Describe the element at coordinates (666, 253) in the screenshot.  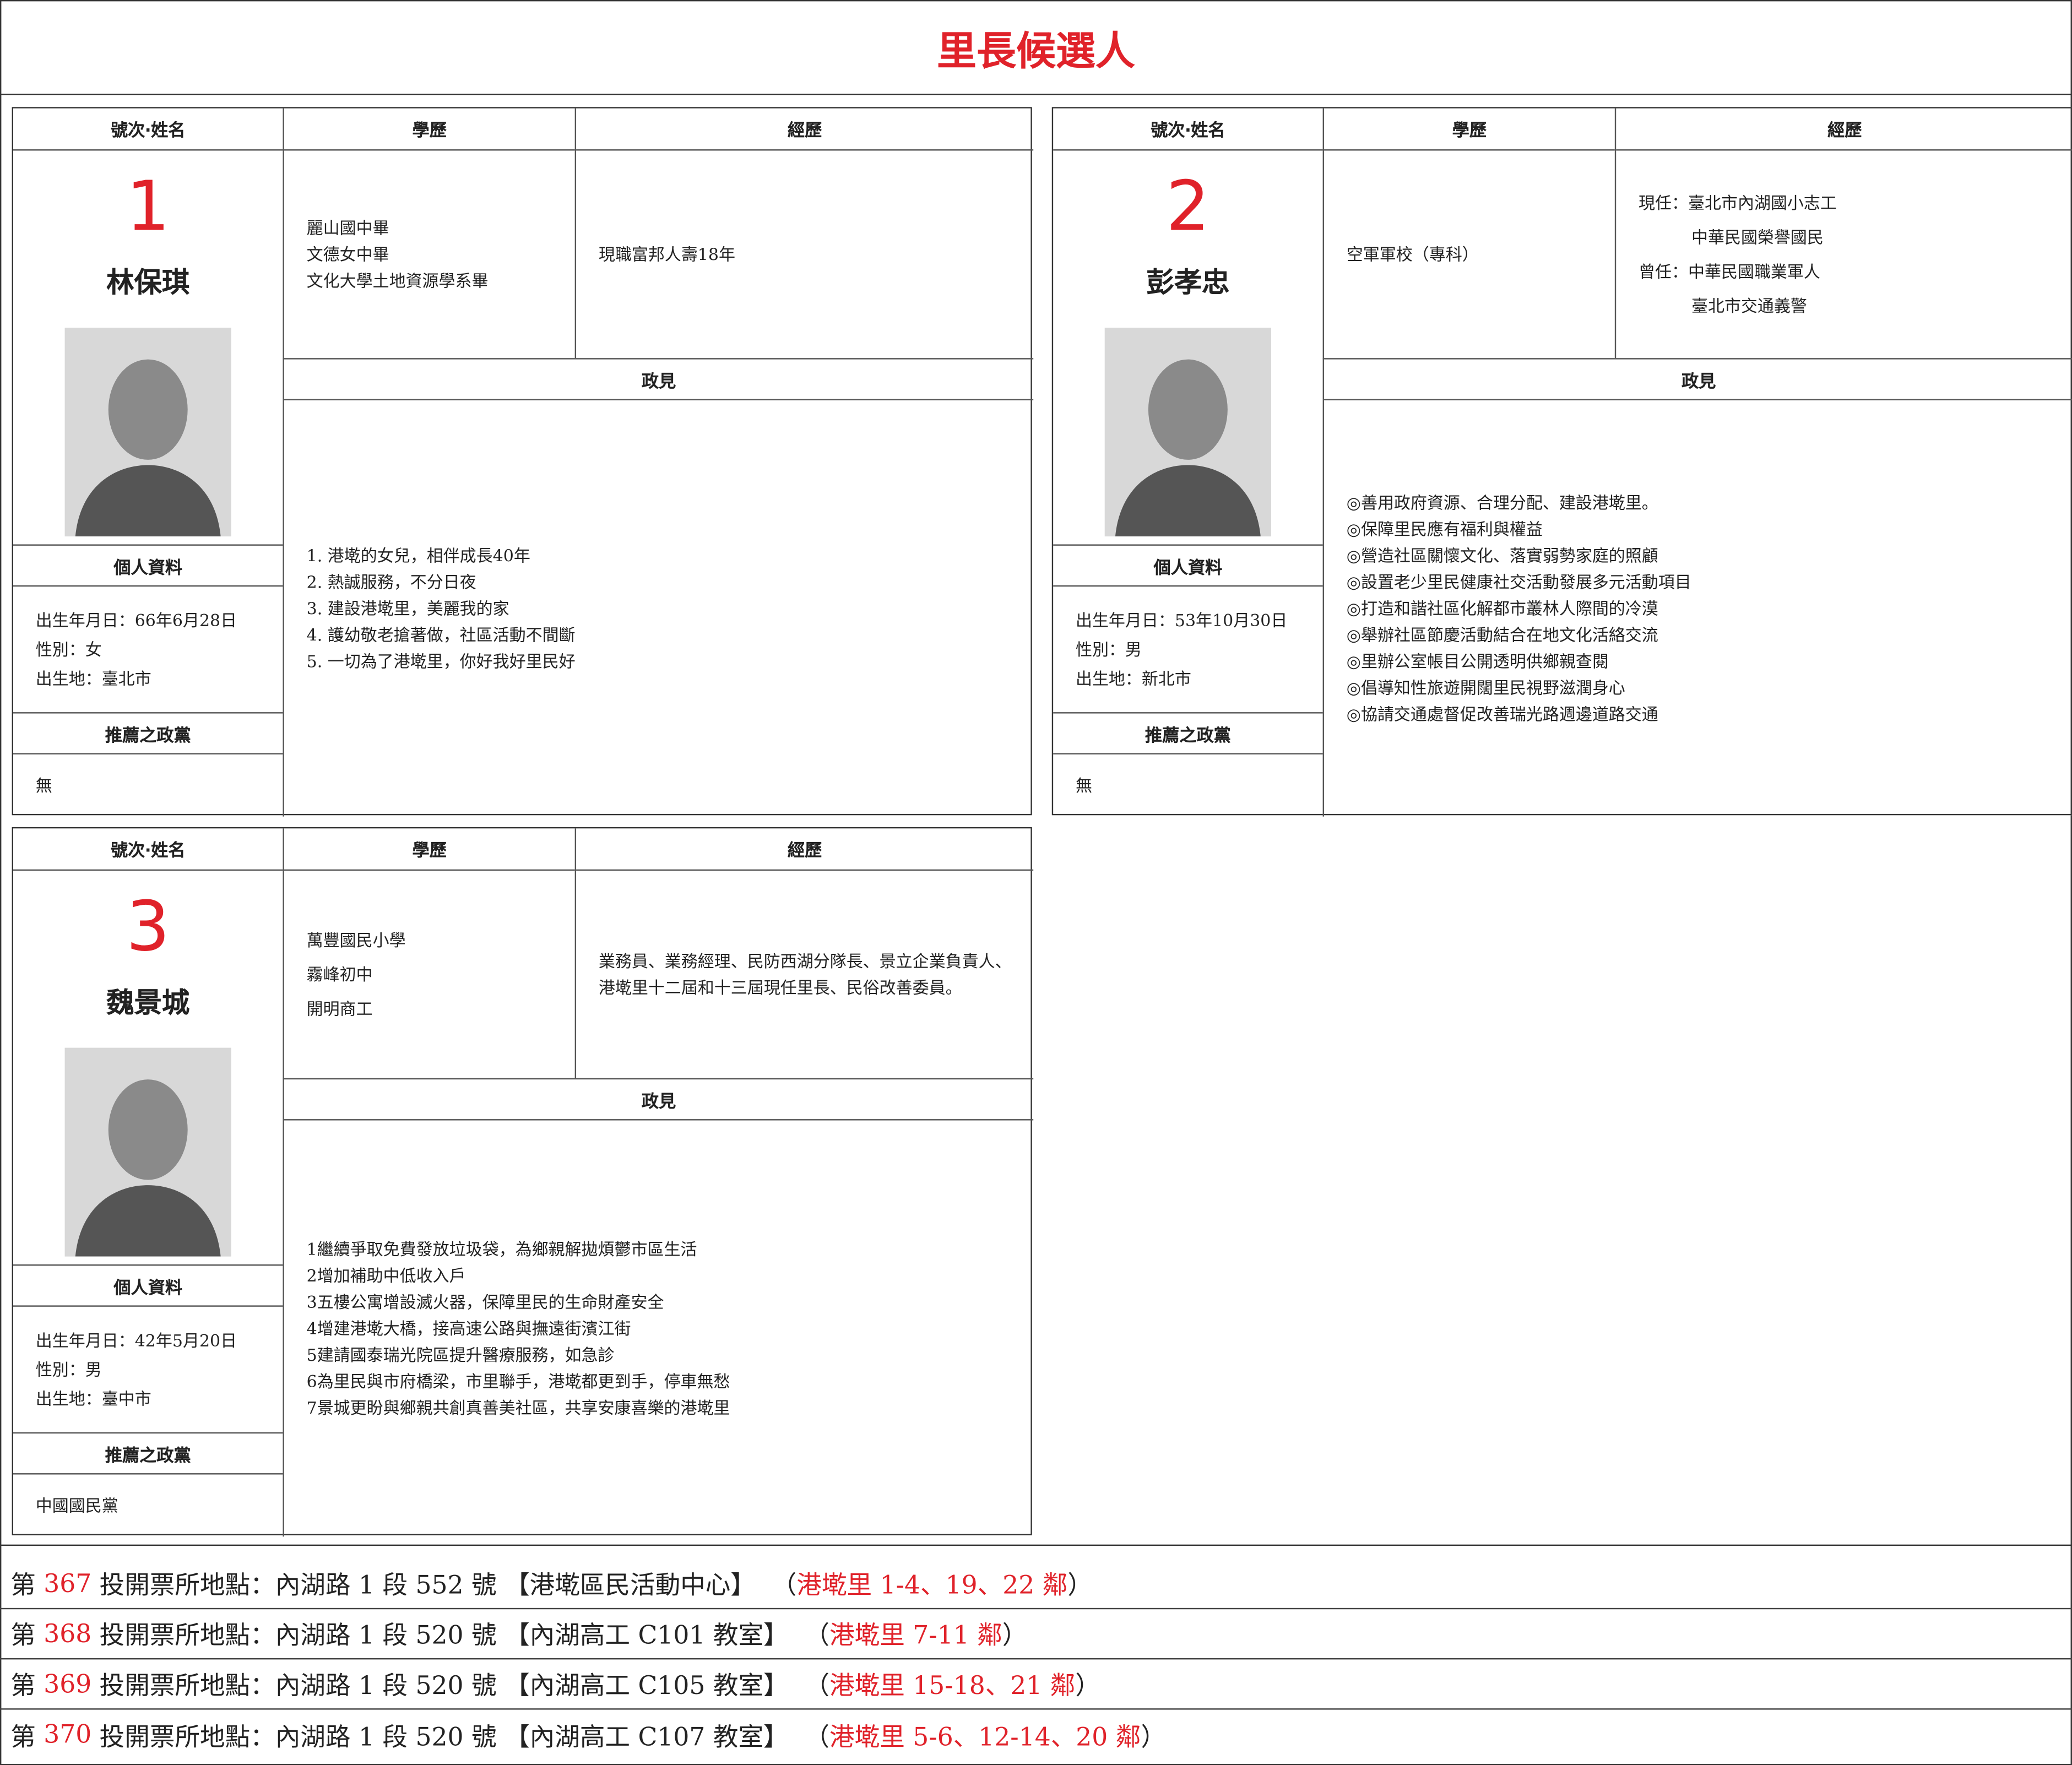
I see `experience-line: 現職富邦人壽18年` at that location.